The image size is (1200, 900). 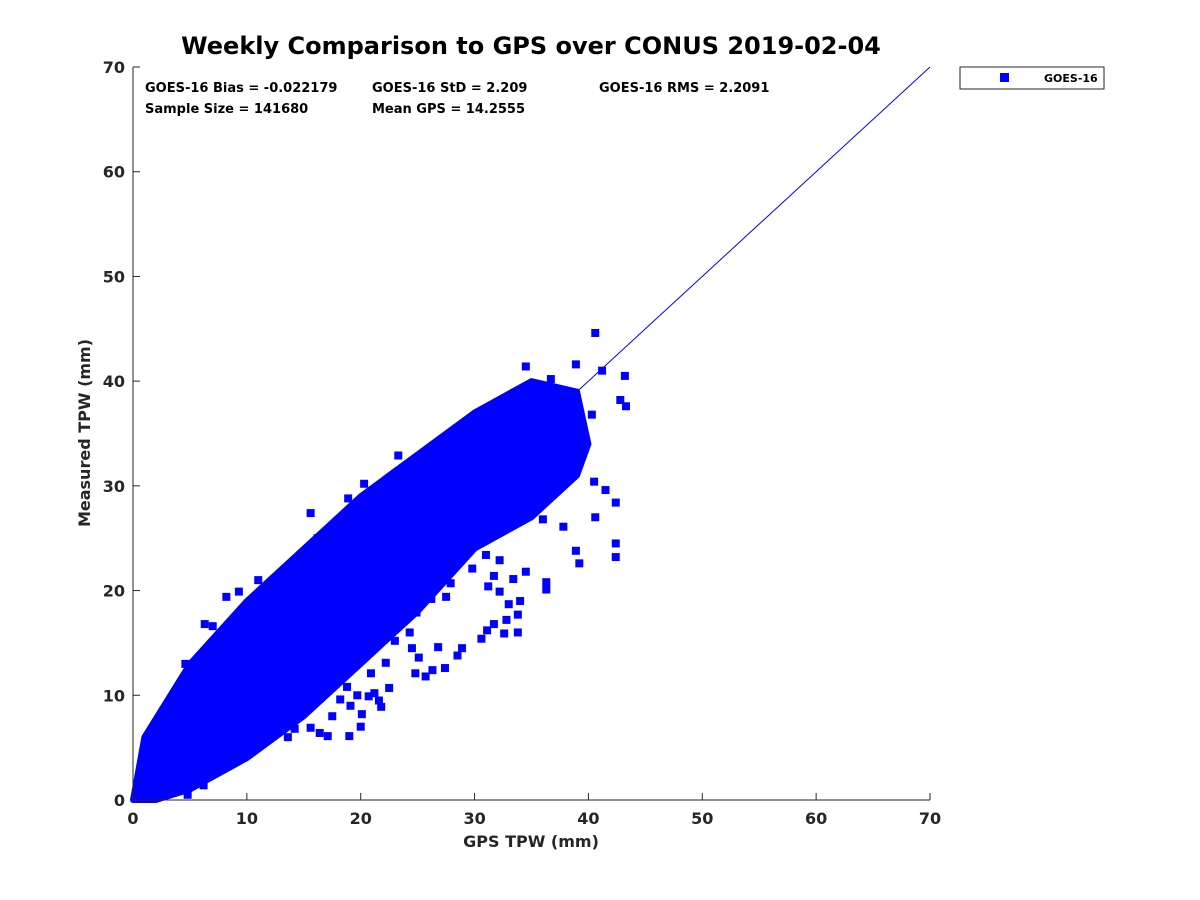 I want to click on legend: GOES-16, so click(x=1032, y=78).